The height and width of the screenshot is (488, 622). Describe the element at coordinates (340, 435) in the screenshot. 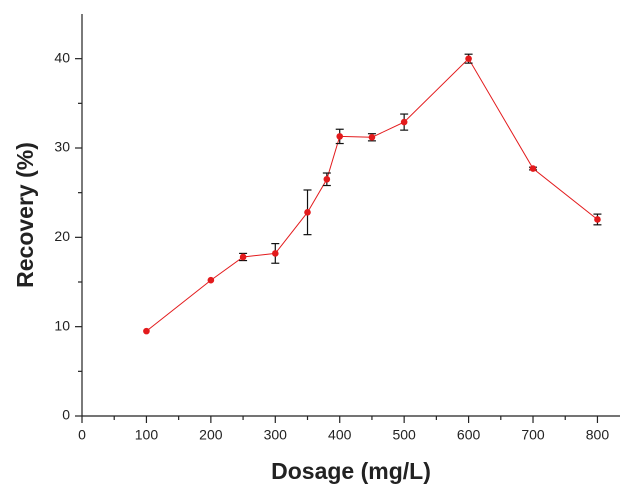

I see `x-tick-label: 400` at that location.